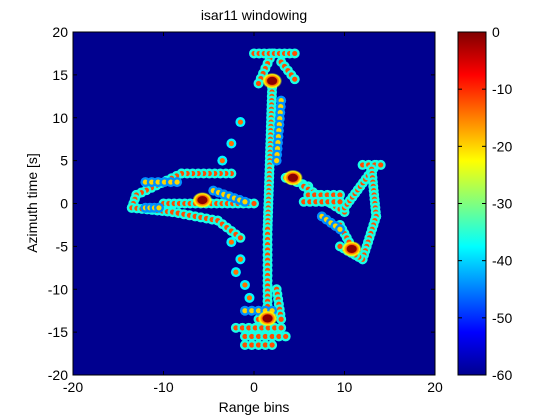 This screenshot has width=560, height=420. I want to click on y-tick-label: 20, so click(60, 32).